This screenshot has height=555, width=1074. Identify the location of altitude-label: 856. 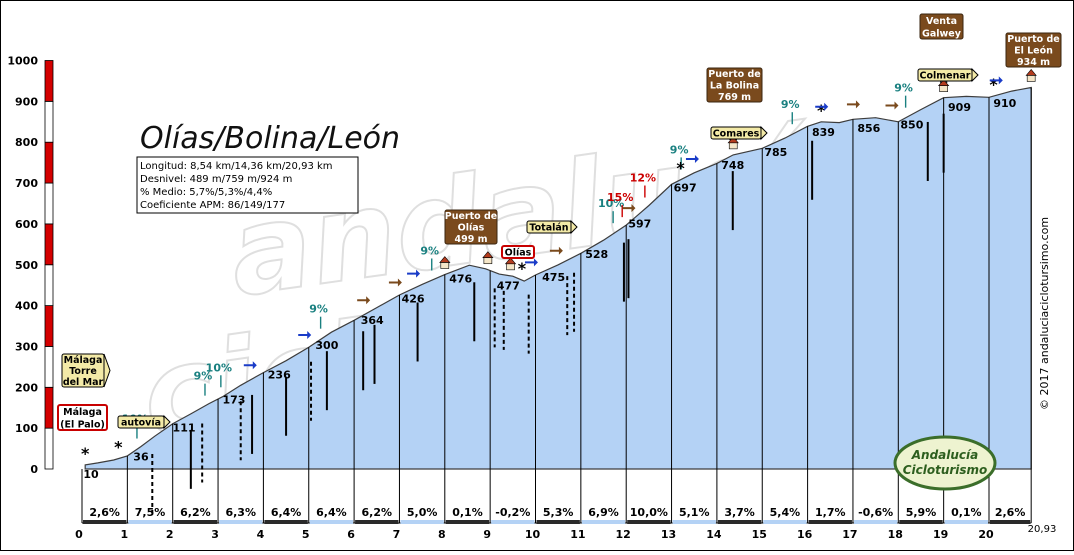
(868, 128).